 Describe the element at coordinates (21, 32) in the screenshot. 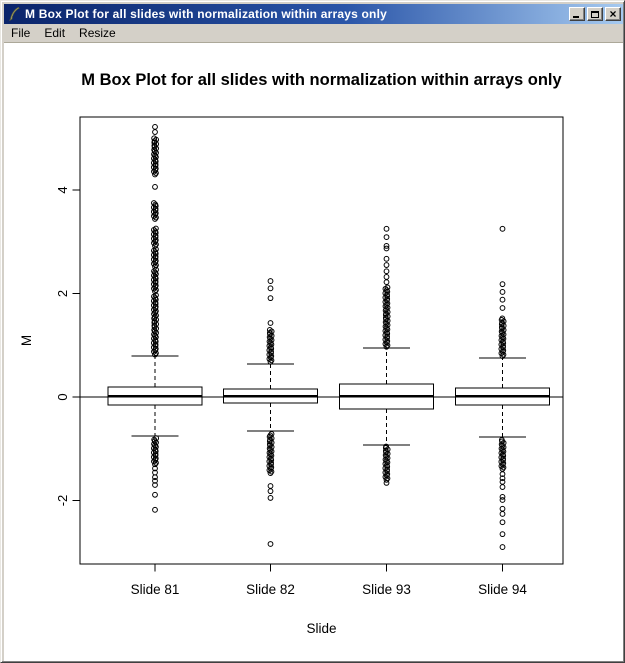

I see `menu-file: File` at that location.